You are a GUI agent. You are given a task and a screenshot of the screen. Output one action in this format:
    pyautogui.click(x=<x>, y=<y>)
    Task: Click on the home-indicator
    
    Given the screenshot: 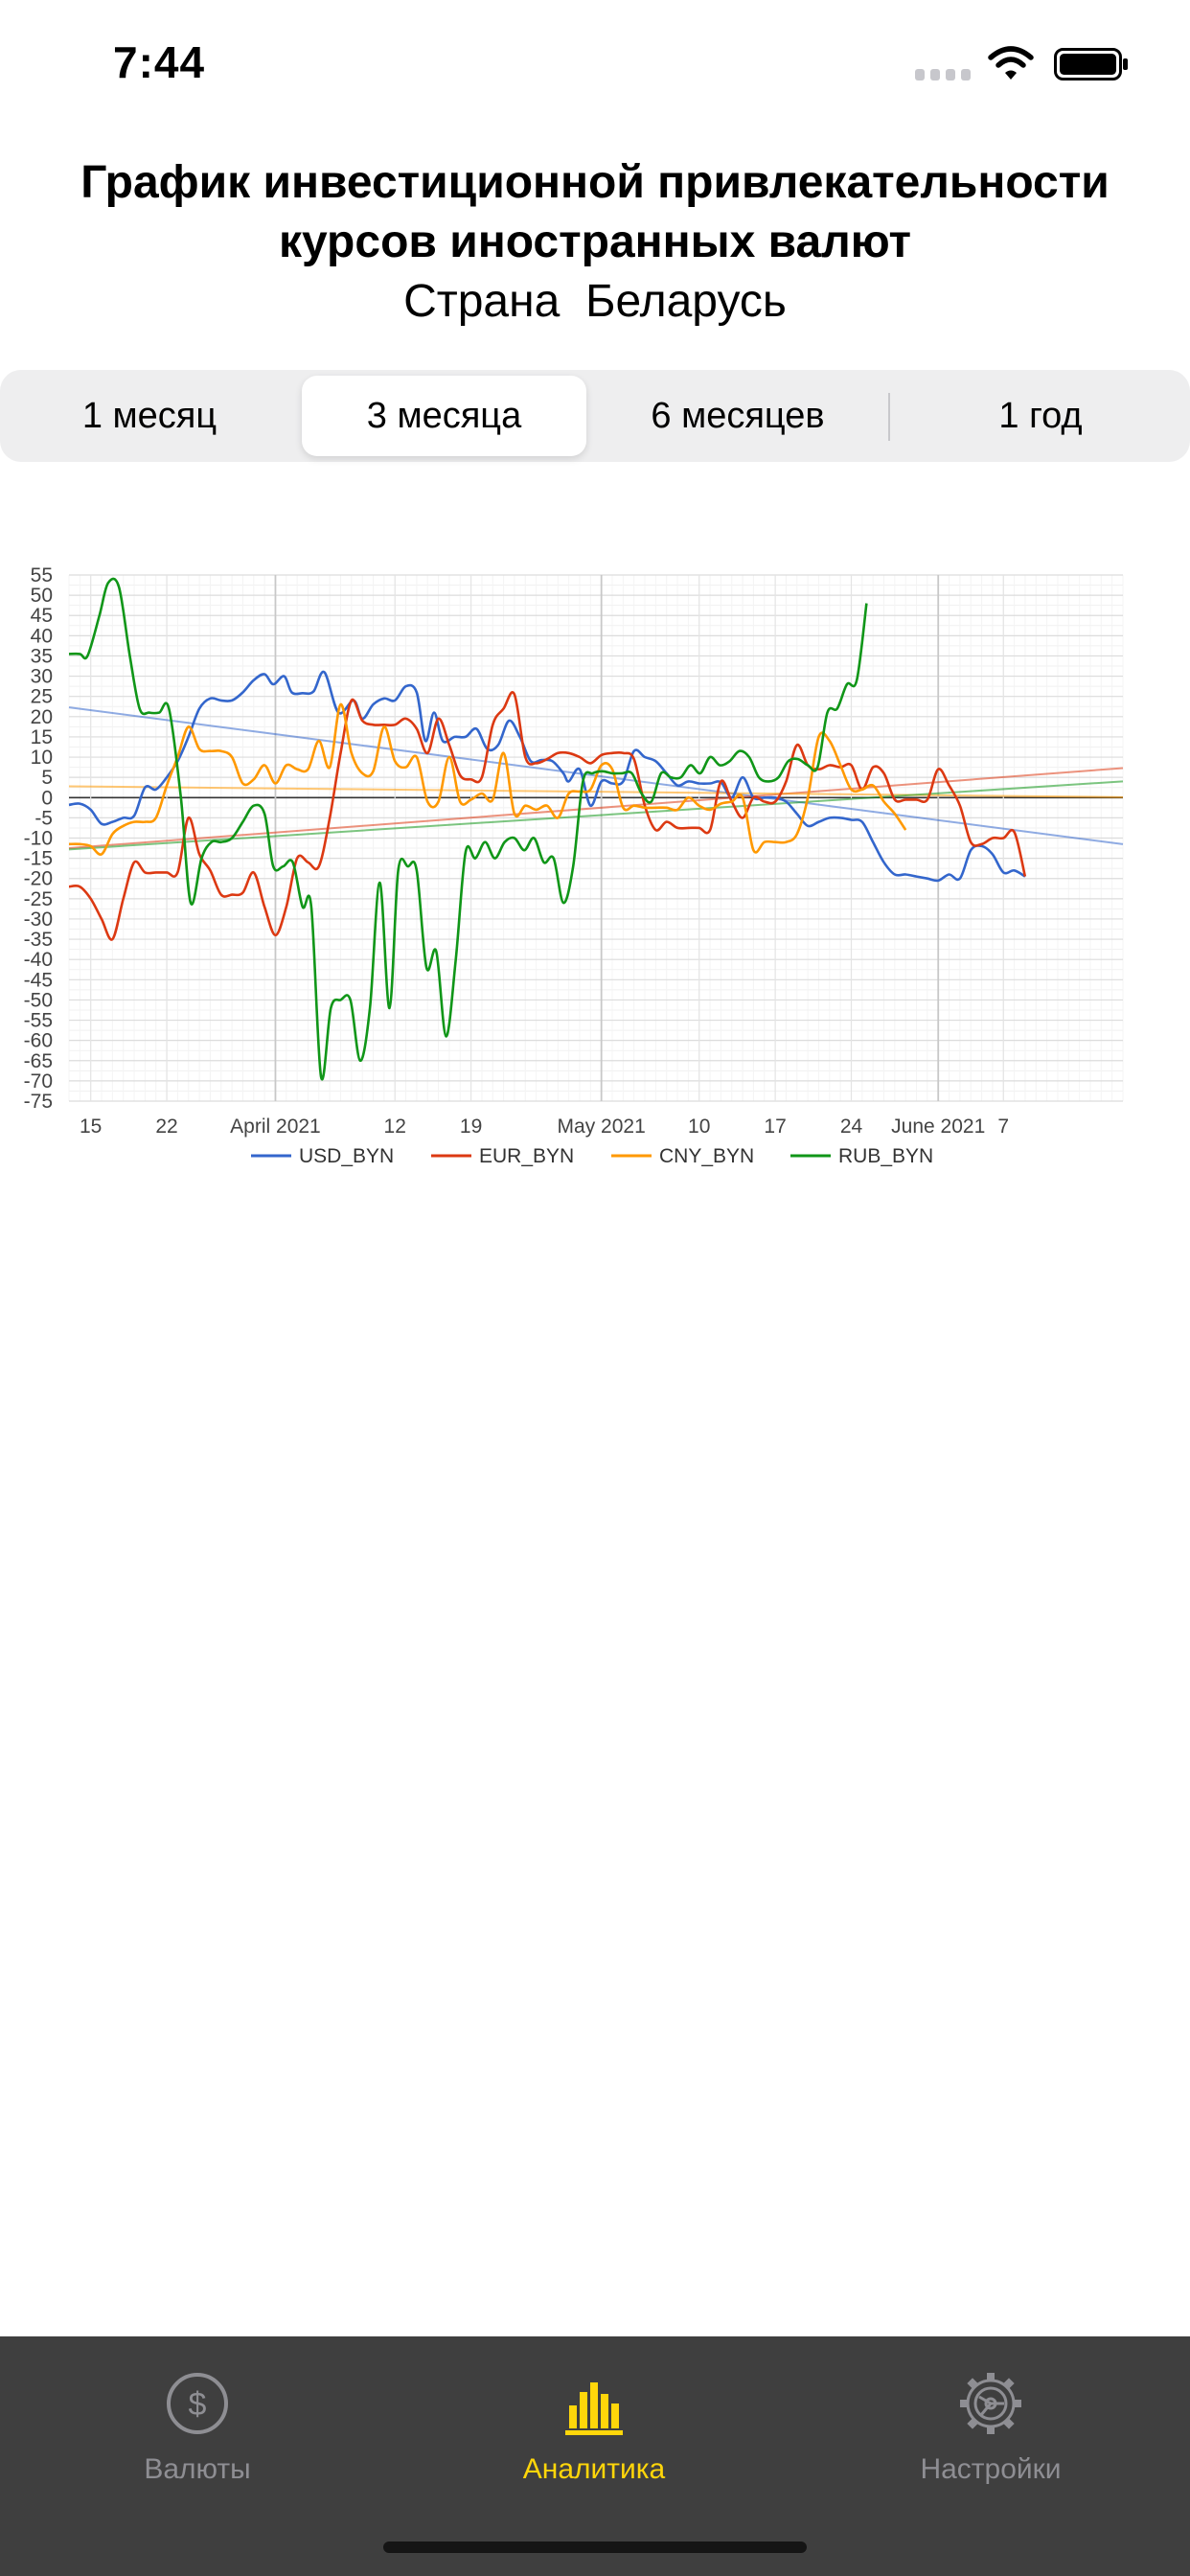 What is the action you would take?
    pyautogui.click(x=595, y=2547)
    